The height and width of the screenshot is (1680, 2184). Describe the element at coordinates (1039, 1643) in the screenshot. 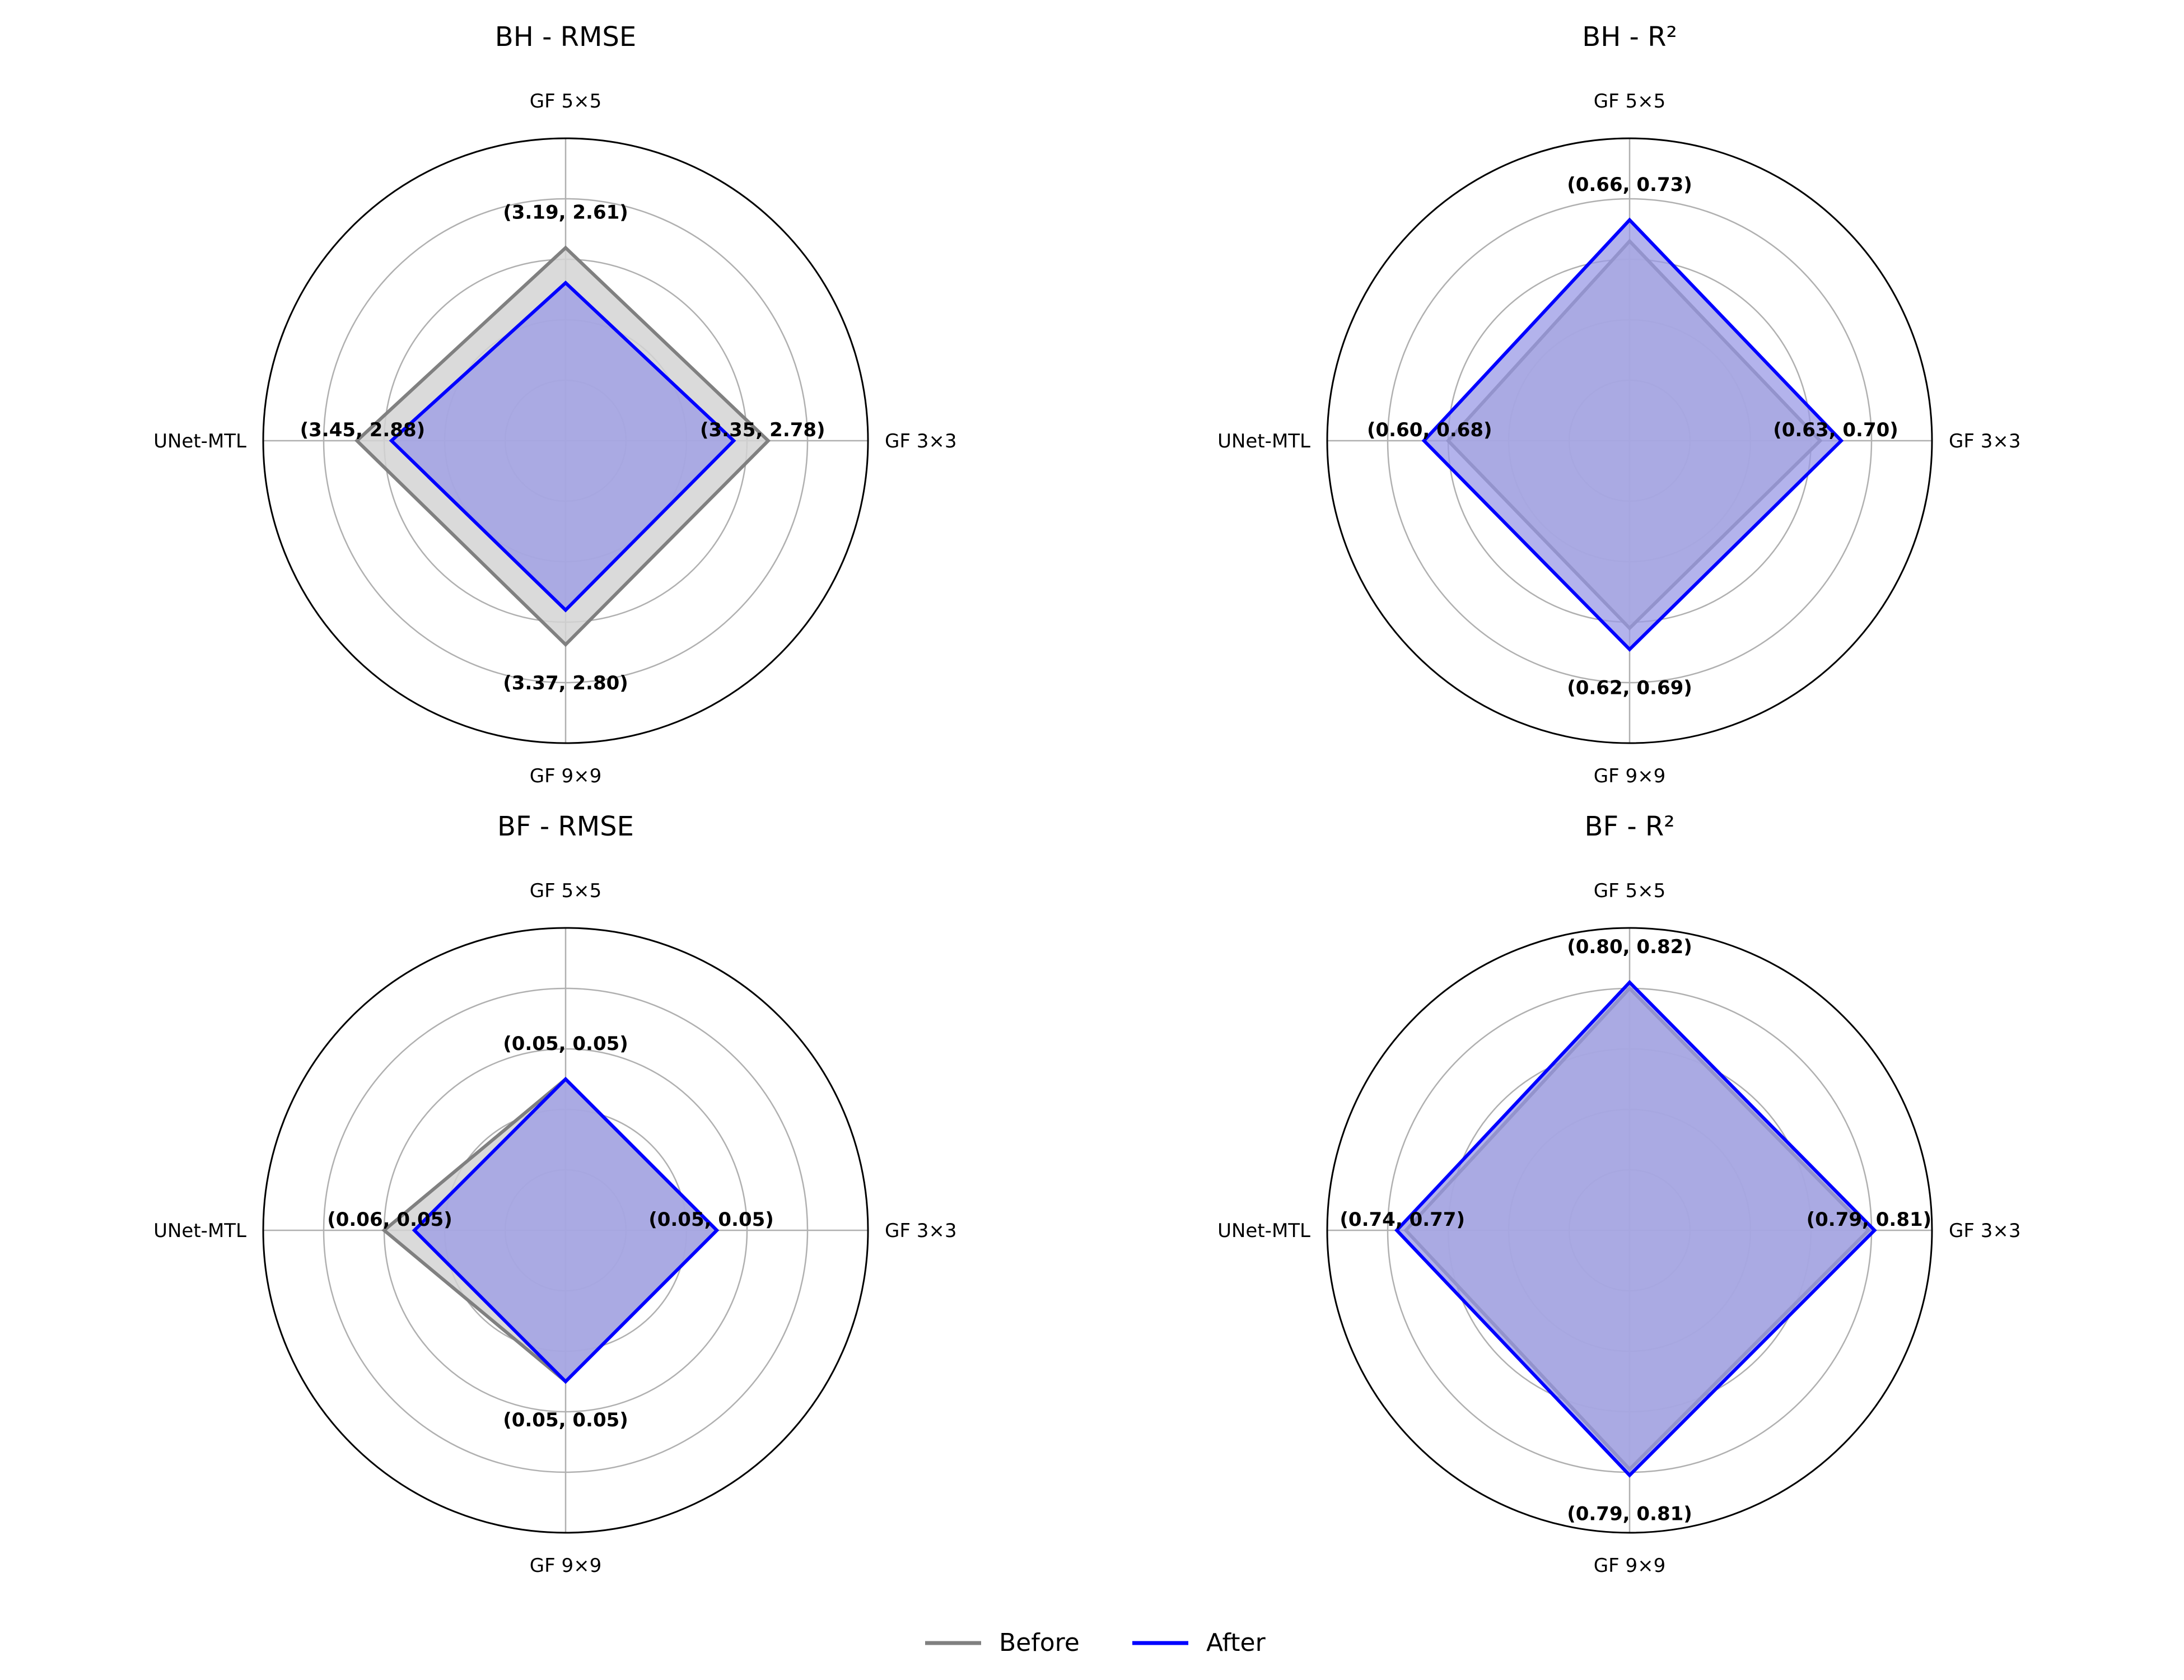

I see `legend-label: Before` at that location.